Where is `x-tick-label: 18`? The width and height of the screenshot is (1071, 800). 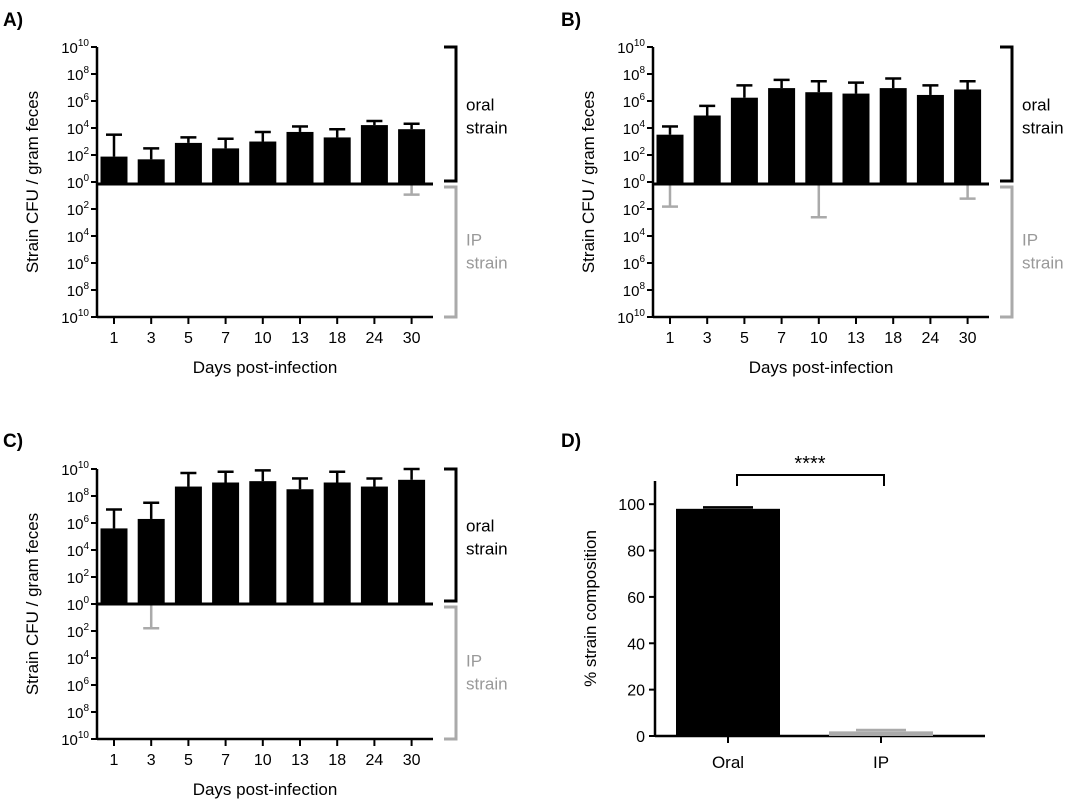
x-tick-label: 18 is located at coordinates (893, 338).